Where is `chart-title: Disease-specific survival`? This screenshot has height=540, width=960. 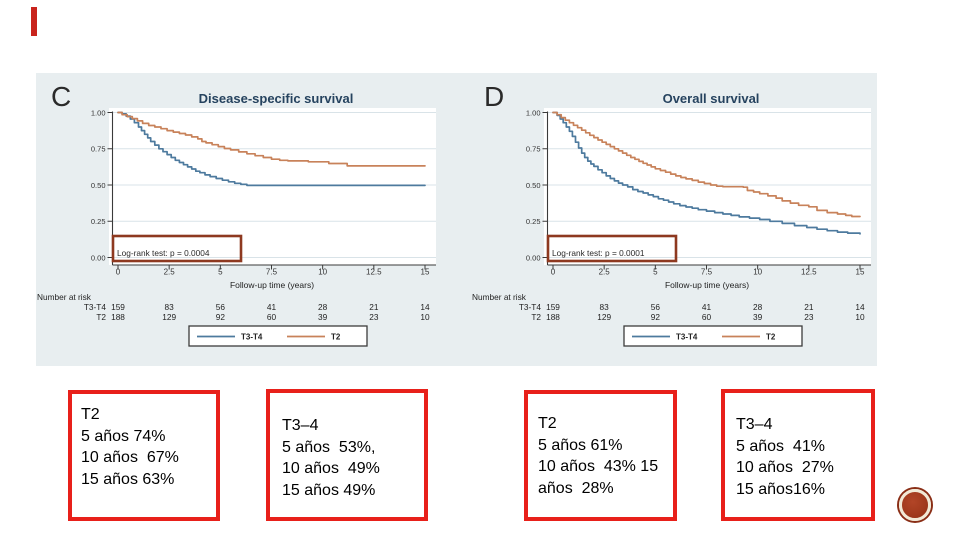
chart-title: Disease-specific survival is located at coordinates (276, 98).